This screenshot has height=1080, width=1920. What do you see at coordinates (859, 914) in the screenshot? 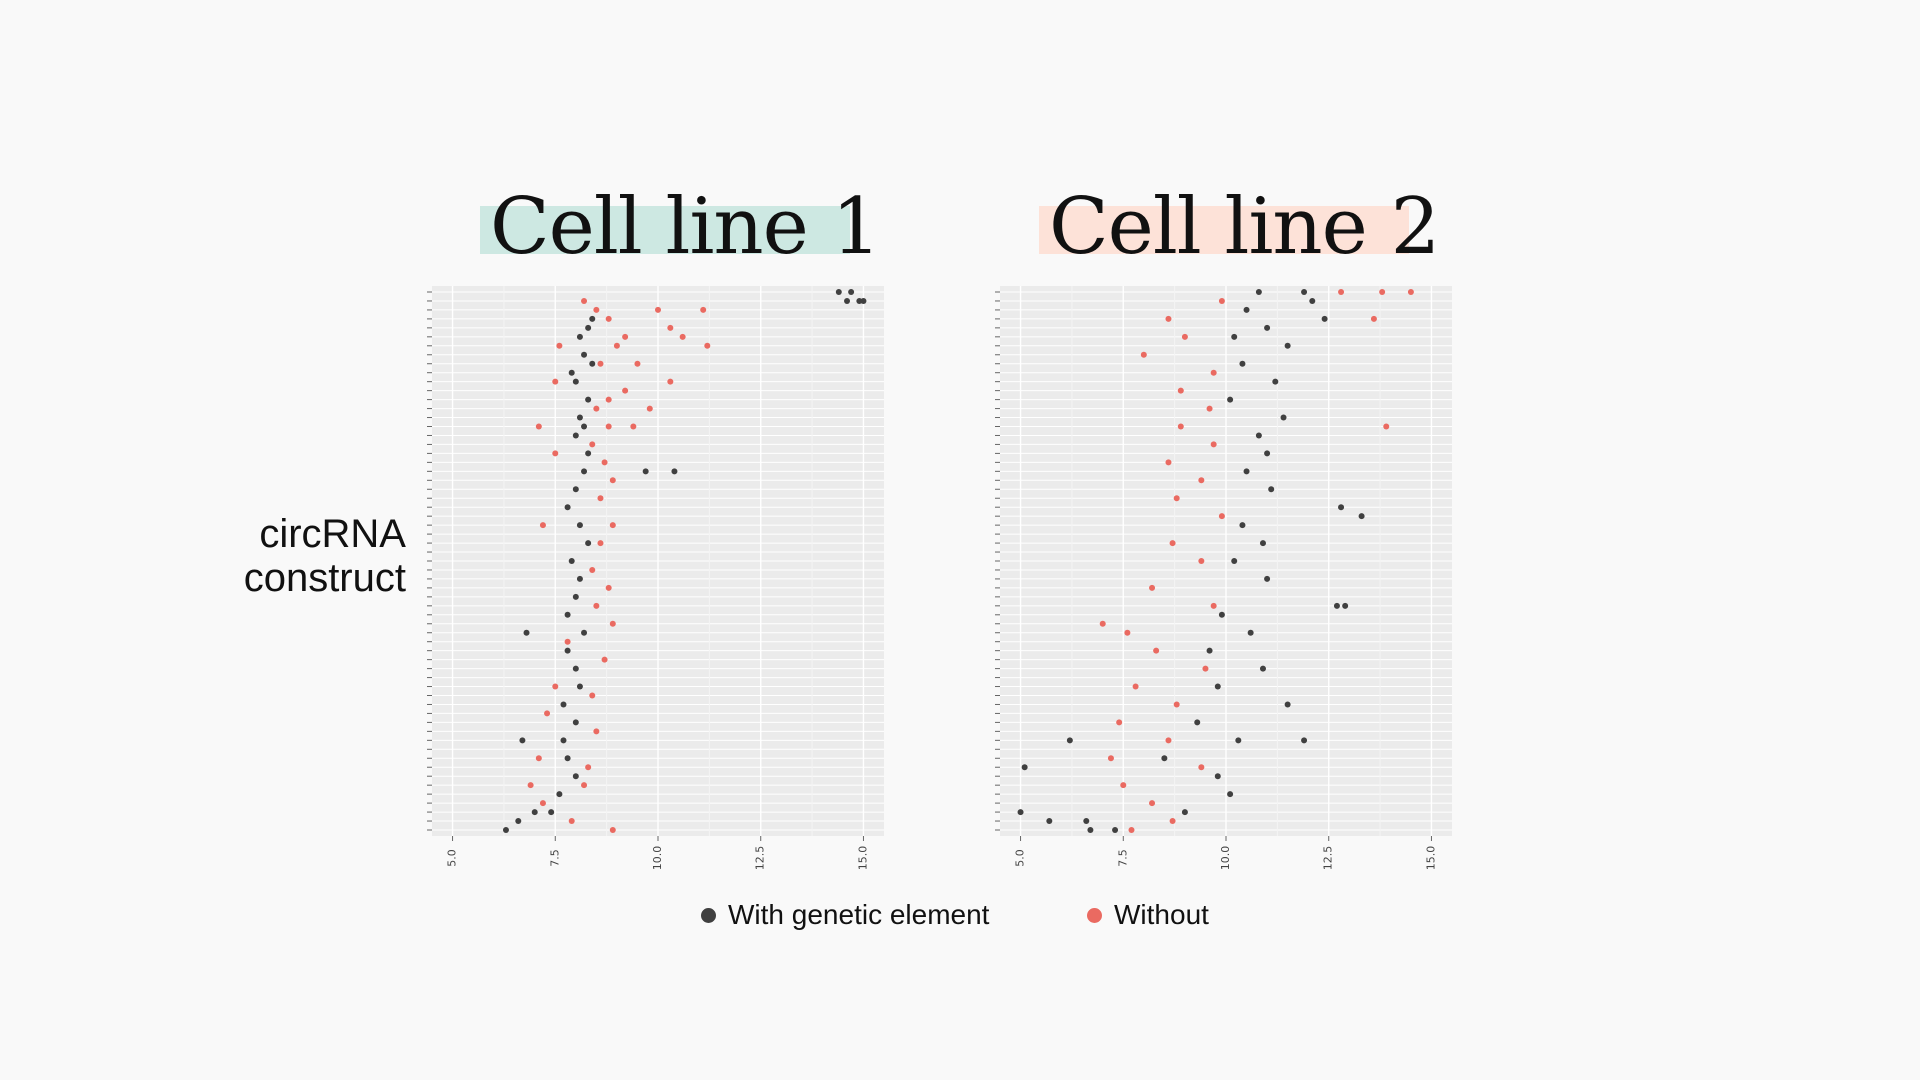
I see `legend-label-with: With genetic element` at bounding box center [859, 914].